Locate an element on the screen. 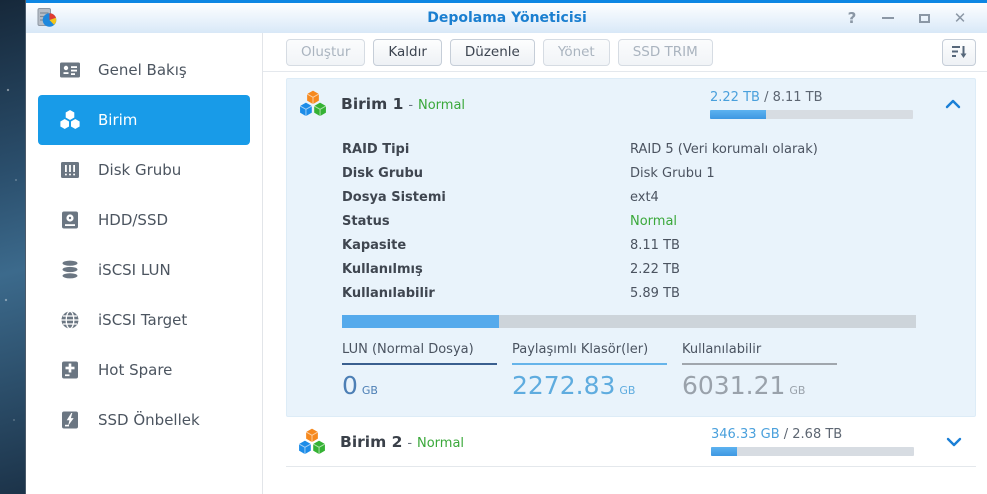 The height and width of the screenshot is (494, 987). volume-header-birim-2: Birim 2 - Normal 346.33 GB / 2.68 TB is located at coordinates (631, 442).